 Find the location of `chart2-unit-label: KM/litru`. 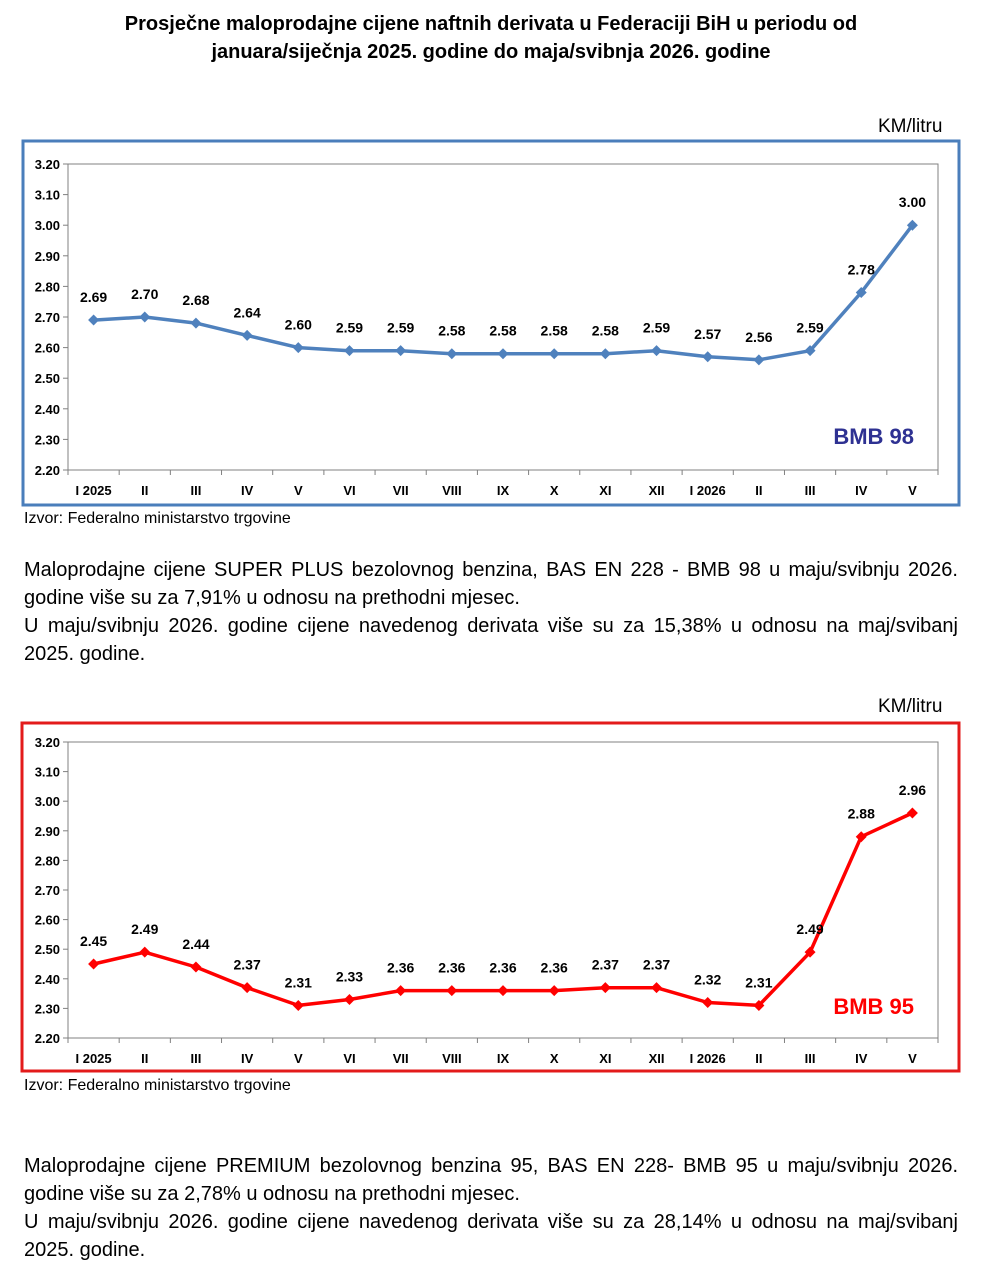

chart2-unit-label: KM/litru is located at coordinates (910, 706).